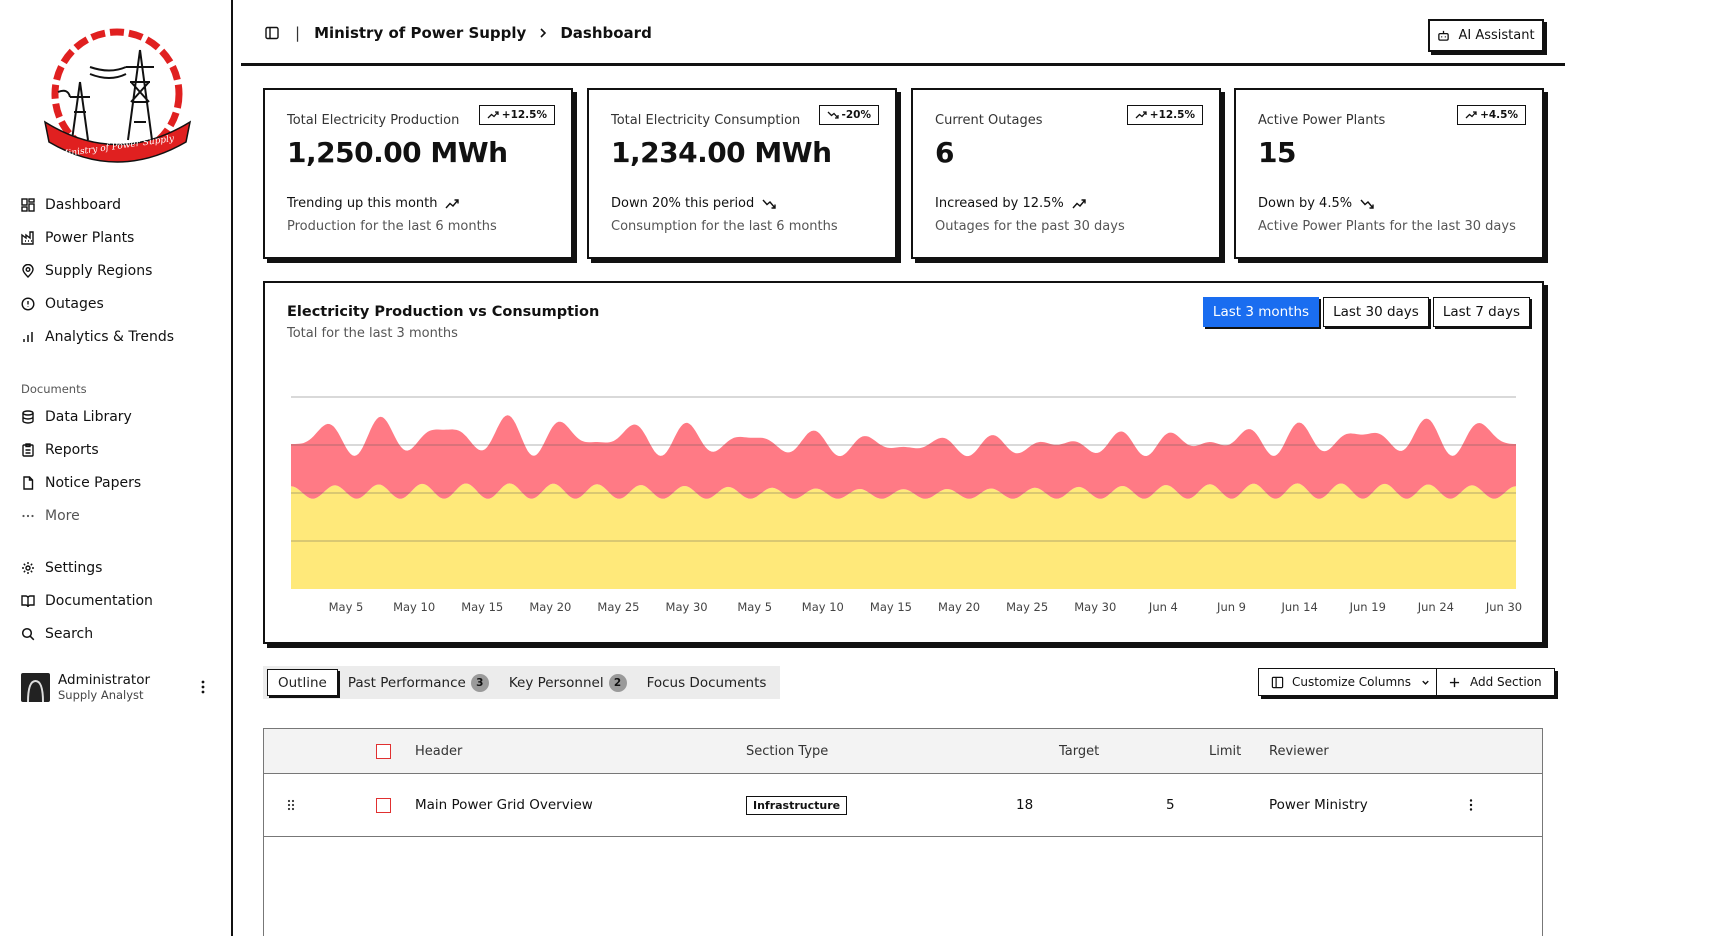 The width and height of the screenshot is (1711, 936). Describe the element at coordinates (383, 751) in the screenshot. I see `select-all-checkbox` at that location.